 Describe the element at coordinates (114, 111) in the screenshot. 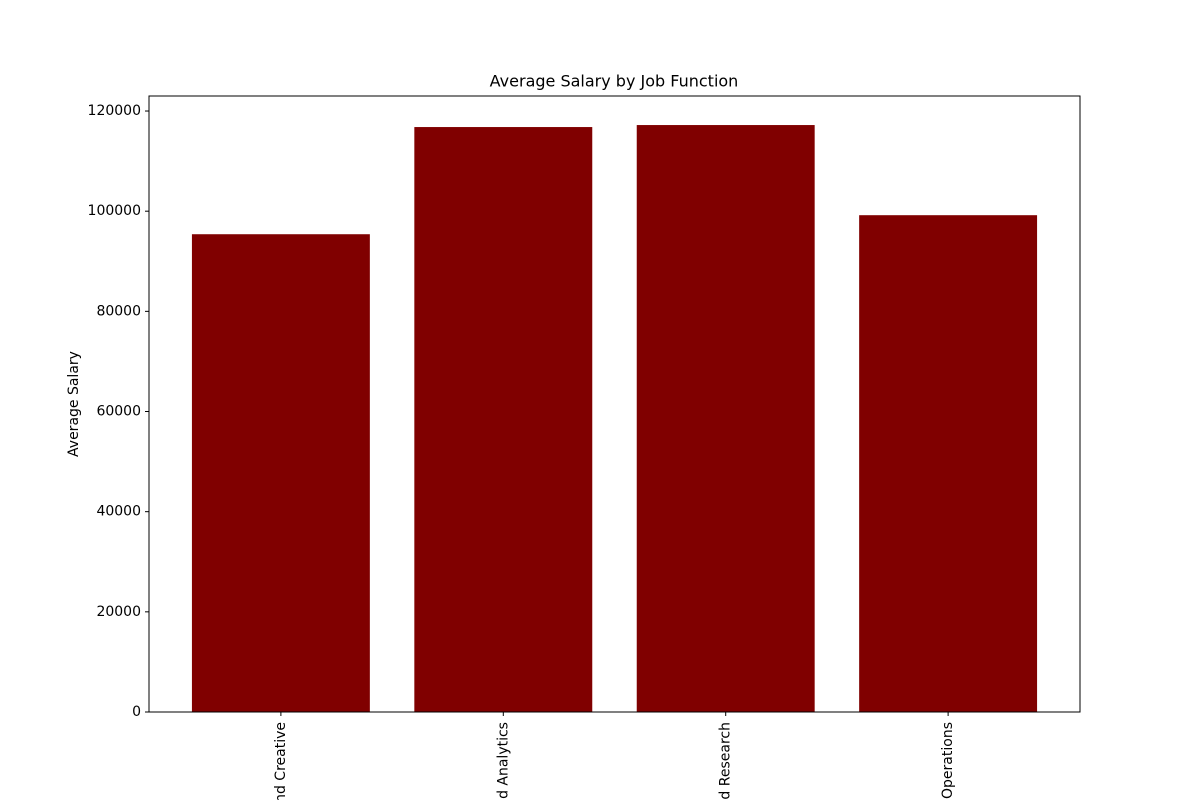

I see `y-tick-label: 120000` at that location.